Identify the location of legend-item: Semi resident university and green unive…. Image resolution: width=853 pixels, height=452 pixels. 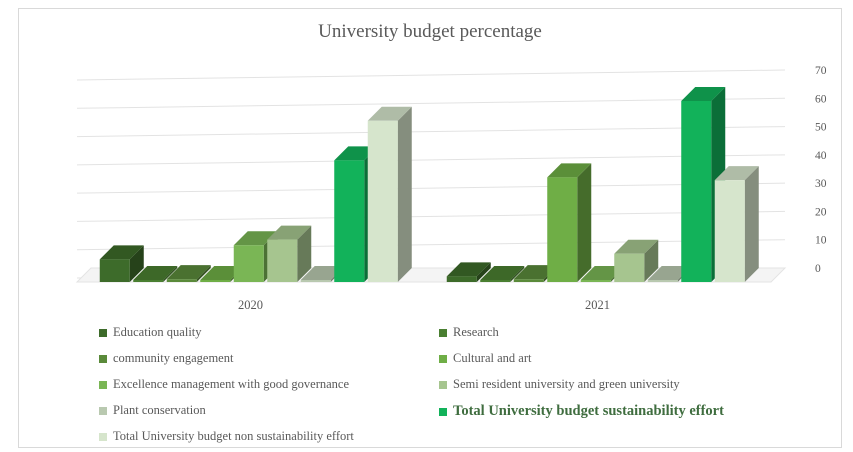
(559, 384).